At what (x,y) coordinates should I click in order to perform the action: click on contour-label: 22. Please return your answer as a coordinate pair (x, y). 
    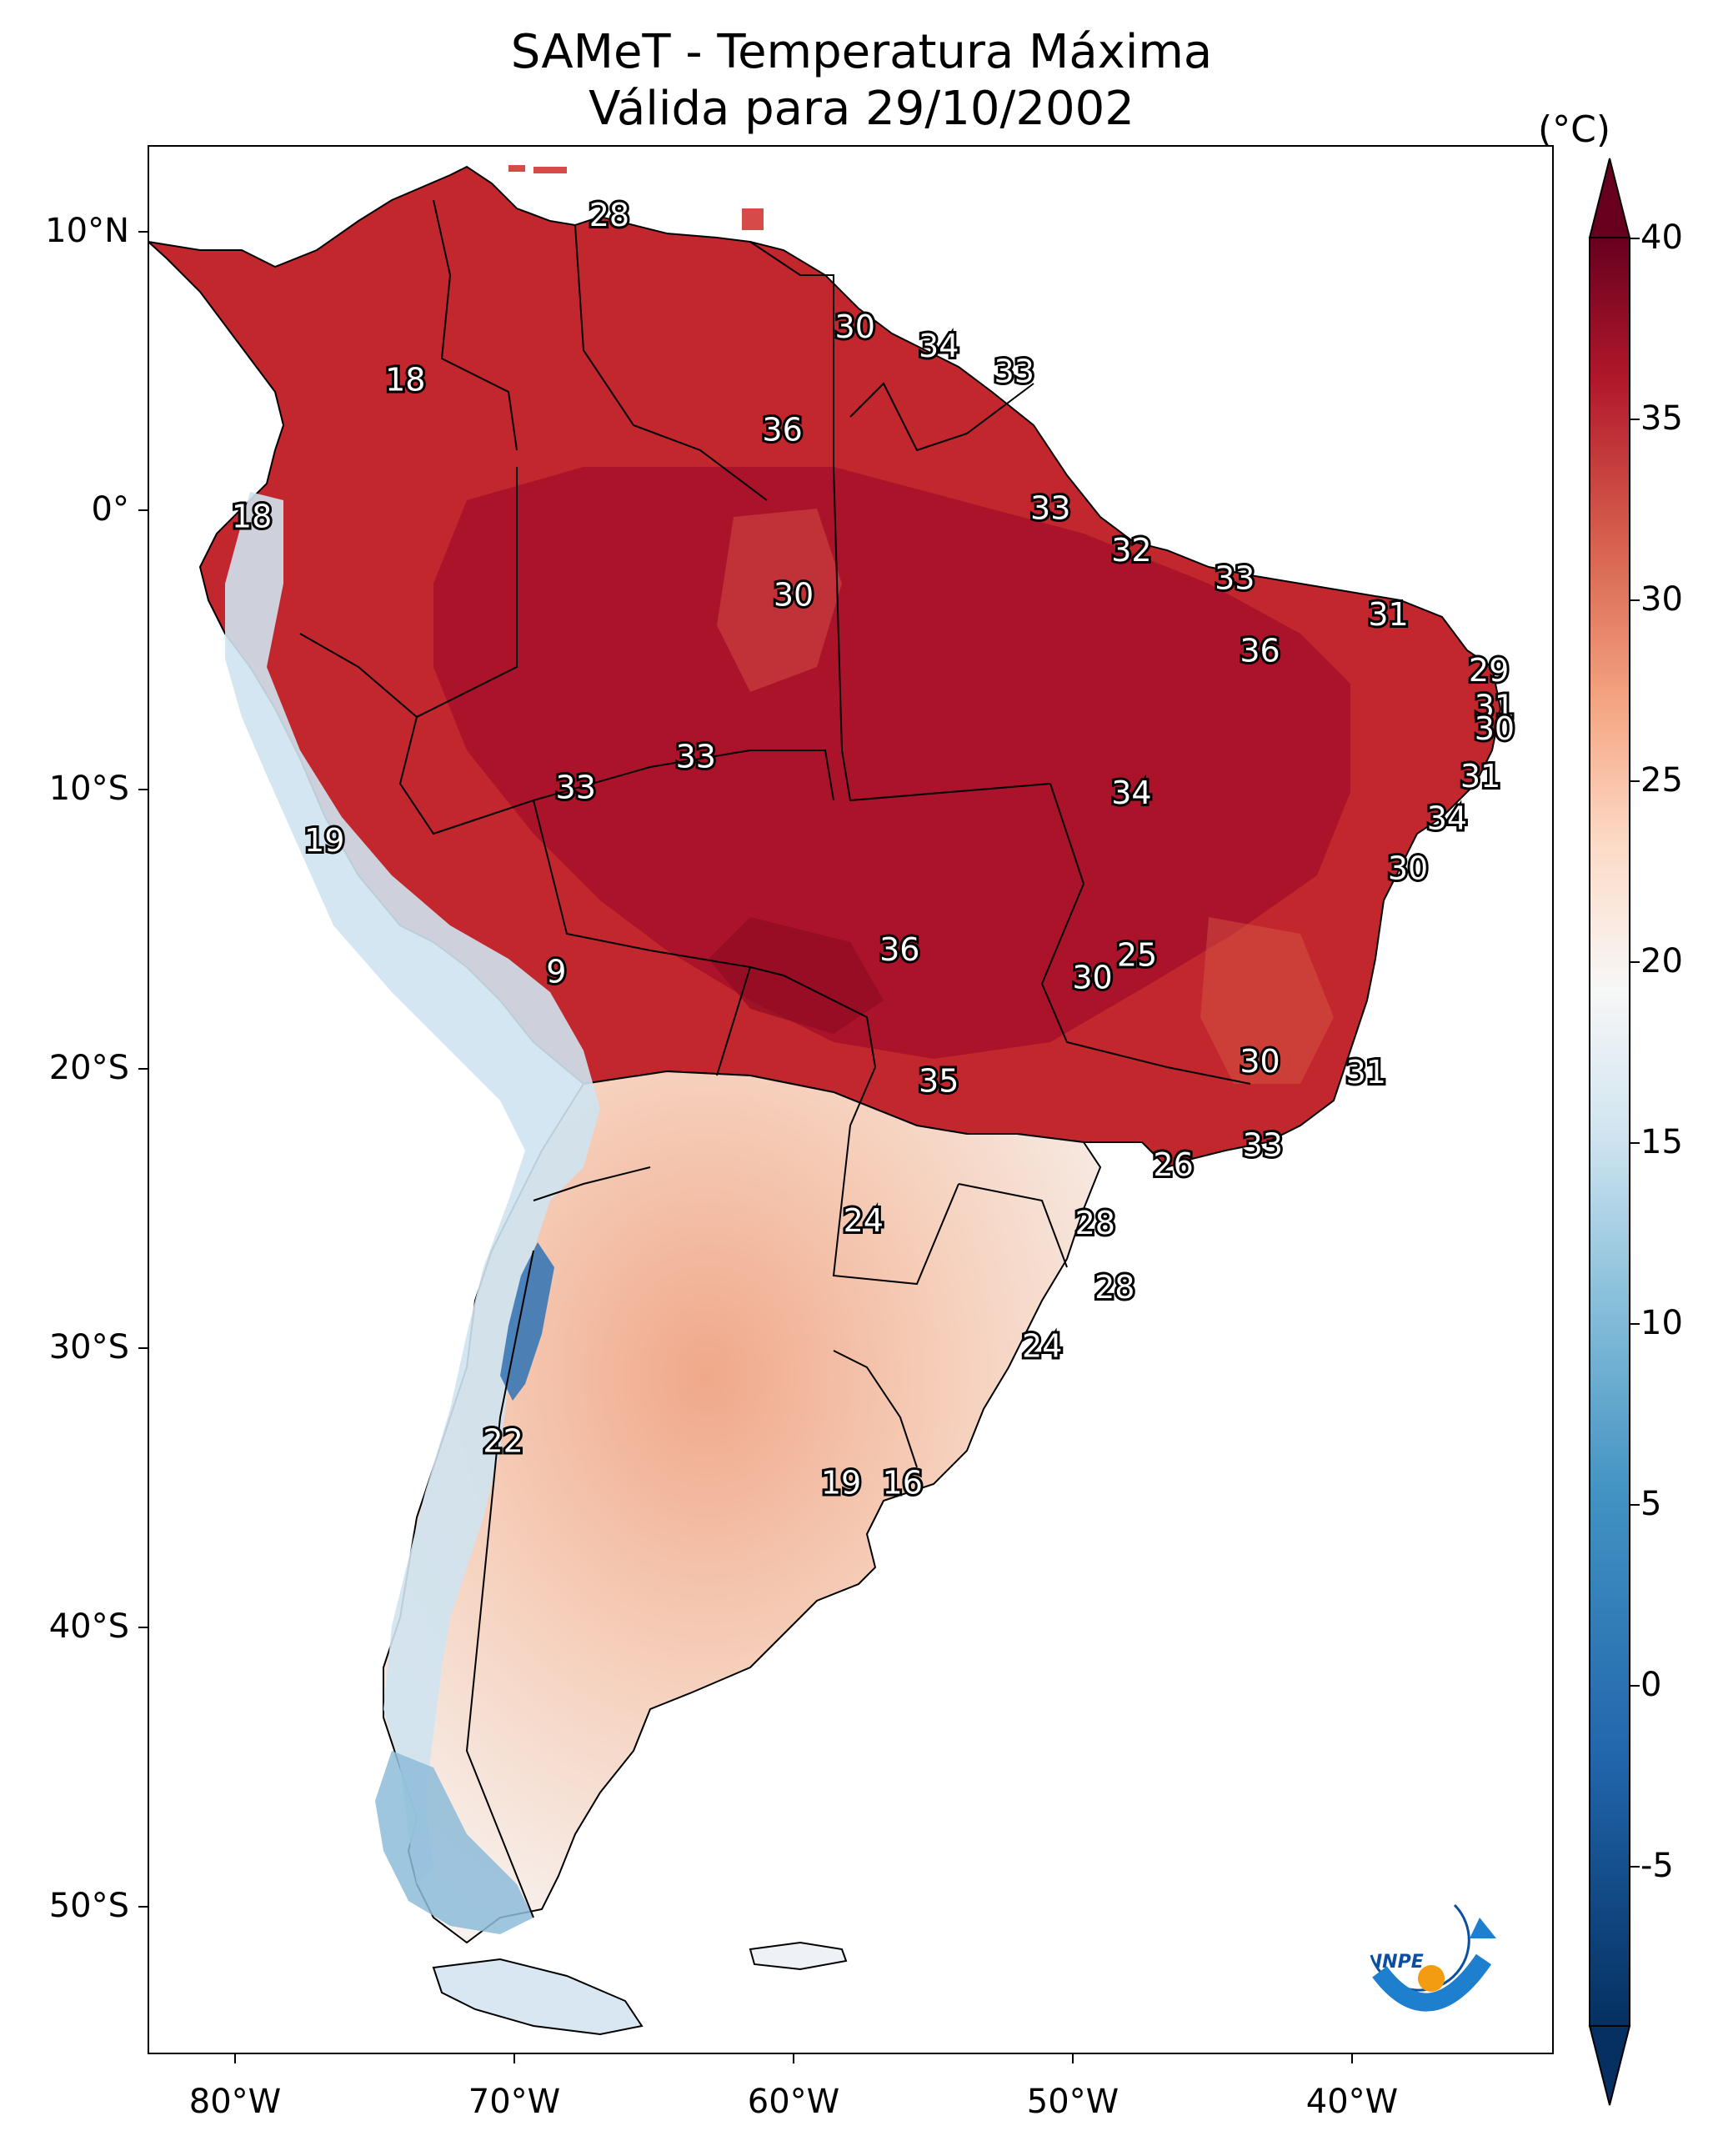
    Looking at the image, I should click on (503, 1440).